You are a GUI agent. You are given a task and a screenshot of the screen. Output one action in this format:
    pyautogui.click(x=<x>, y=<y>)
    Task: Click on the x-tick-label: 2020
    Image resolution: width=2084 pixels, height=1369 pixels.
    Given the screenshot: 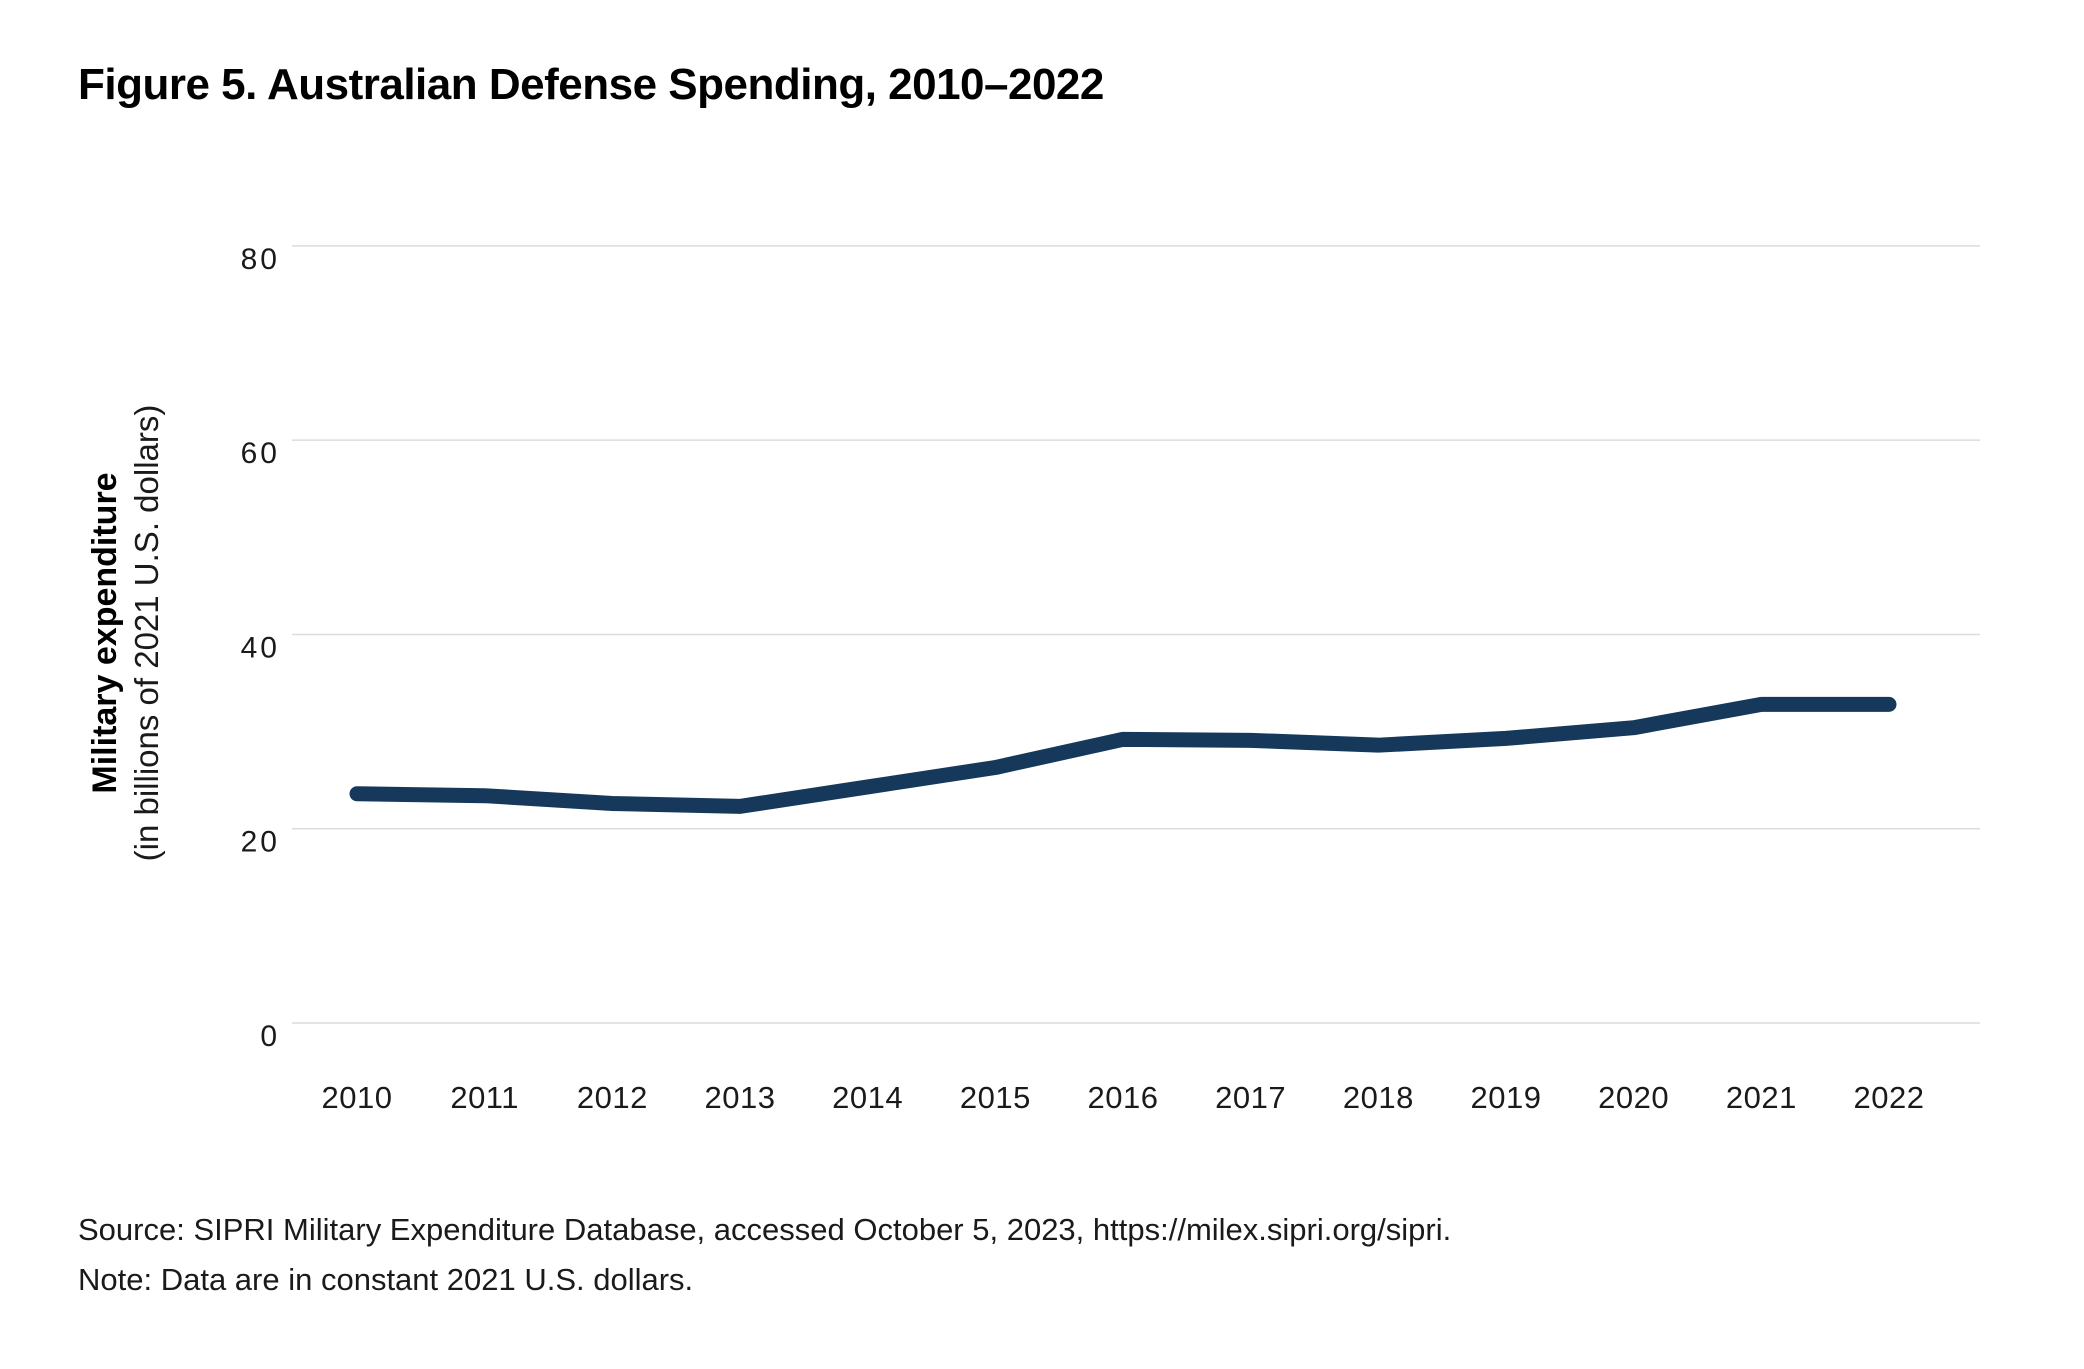 What is the action you would take?
    pyautogui.click(x=1633, y=1097)
    